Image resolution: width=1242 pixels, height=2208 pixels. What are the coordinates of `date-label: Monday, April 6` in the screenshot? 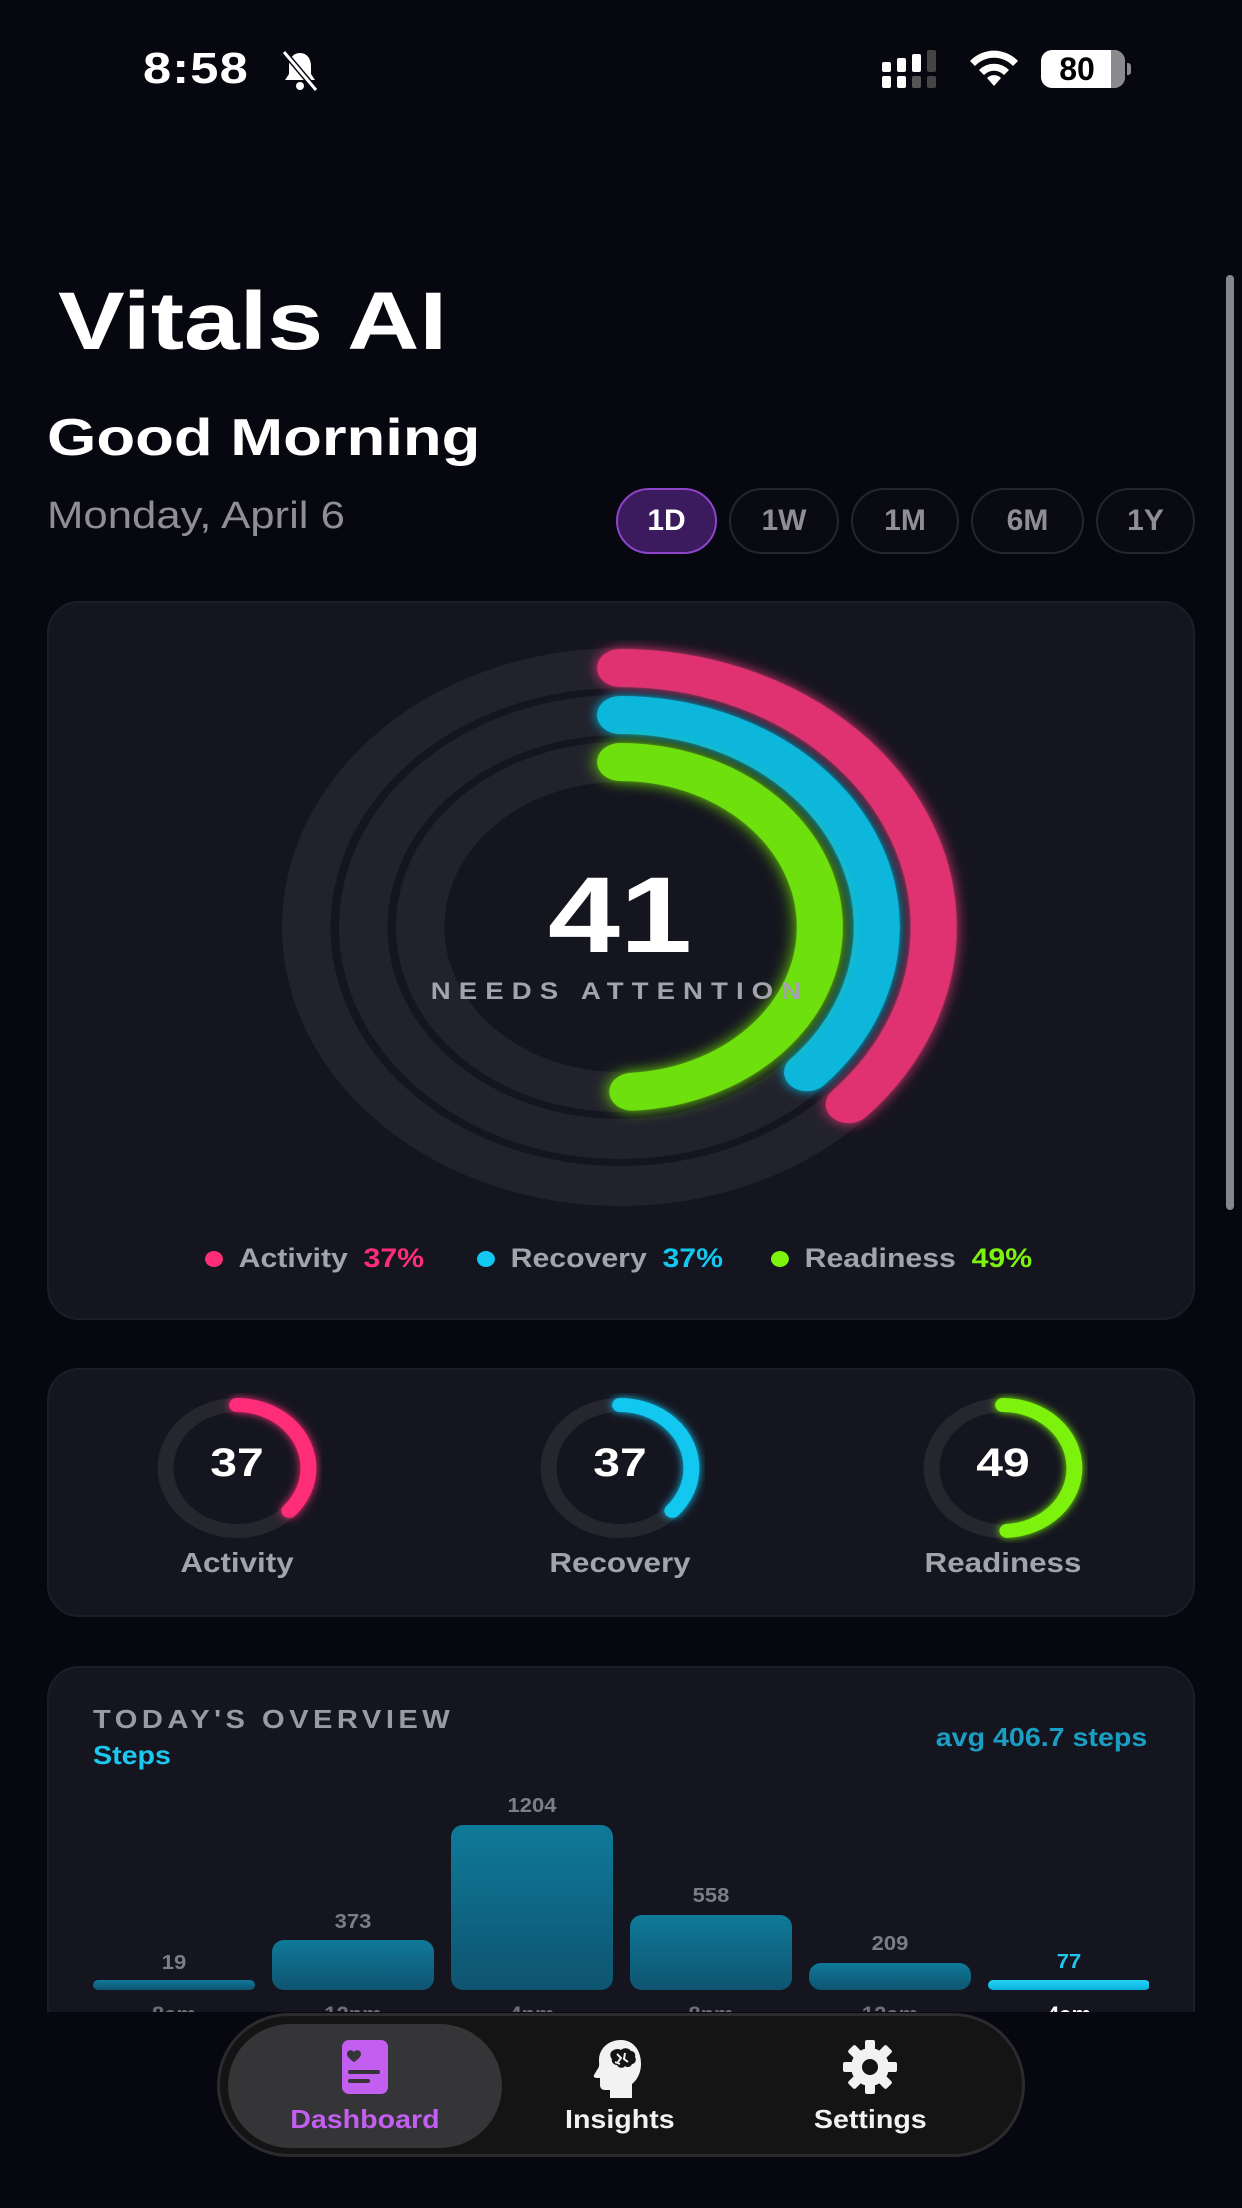 It's located at (196, 516).